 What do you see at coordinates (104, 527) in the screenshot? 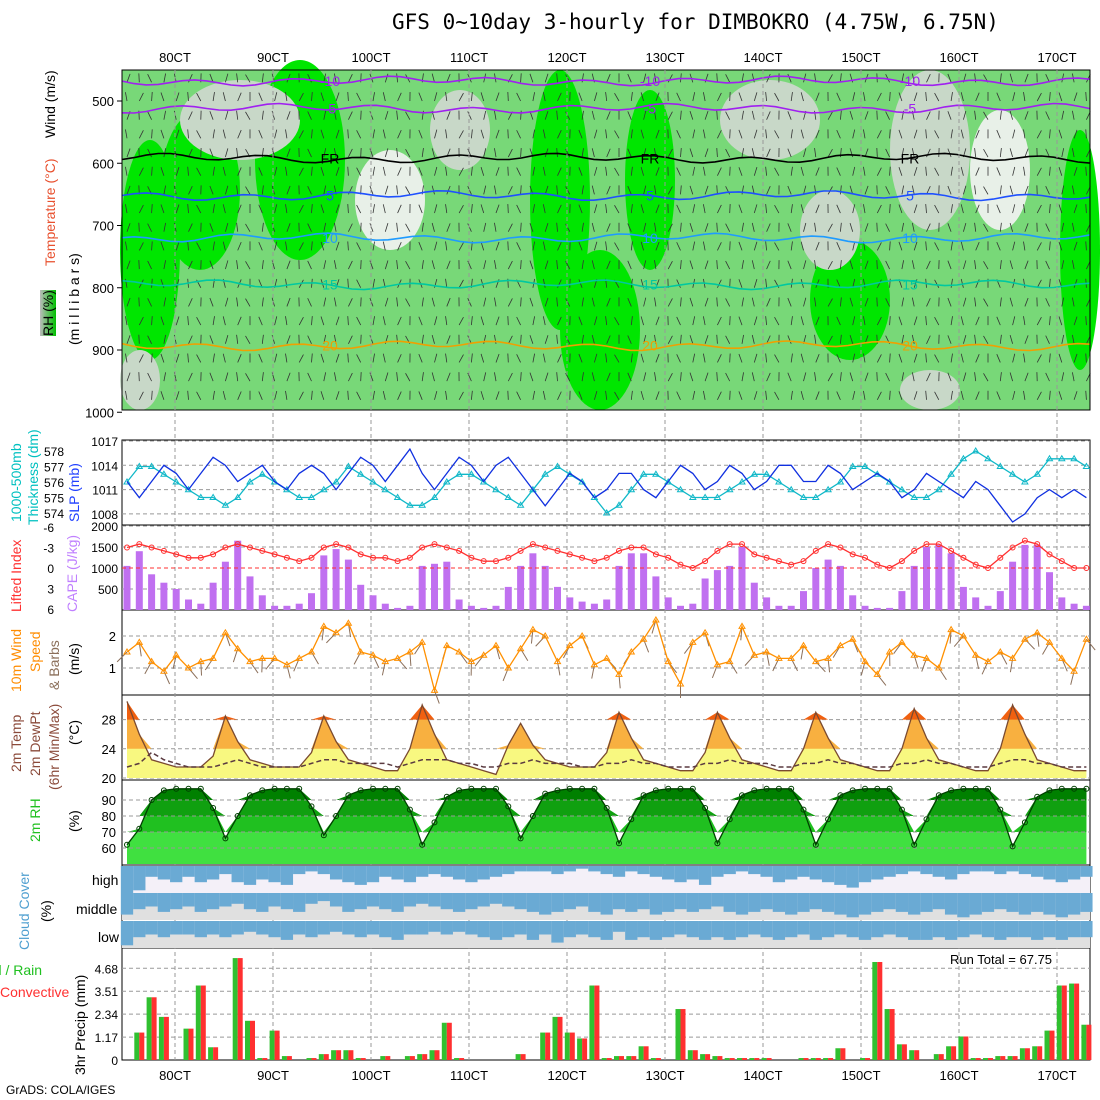
I see `cape-tick-label: 2000` at bounding box center [104, 527].